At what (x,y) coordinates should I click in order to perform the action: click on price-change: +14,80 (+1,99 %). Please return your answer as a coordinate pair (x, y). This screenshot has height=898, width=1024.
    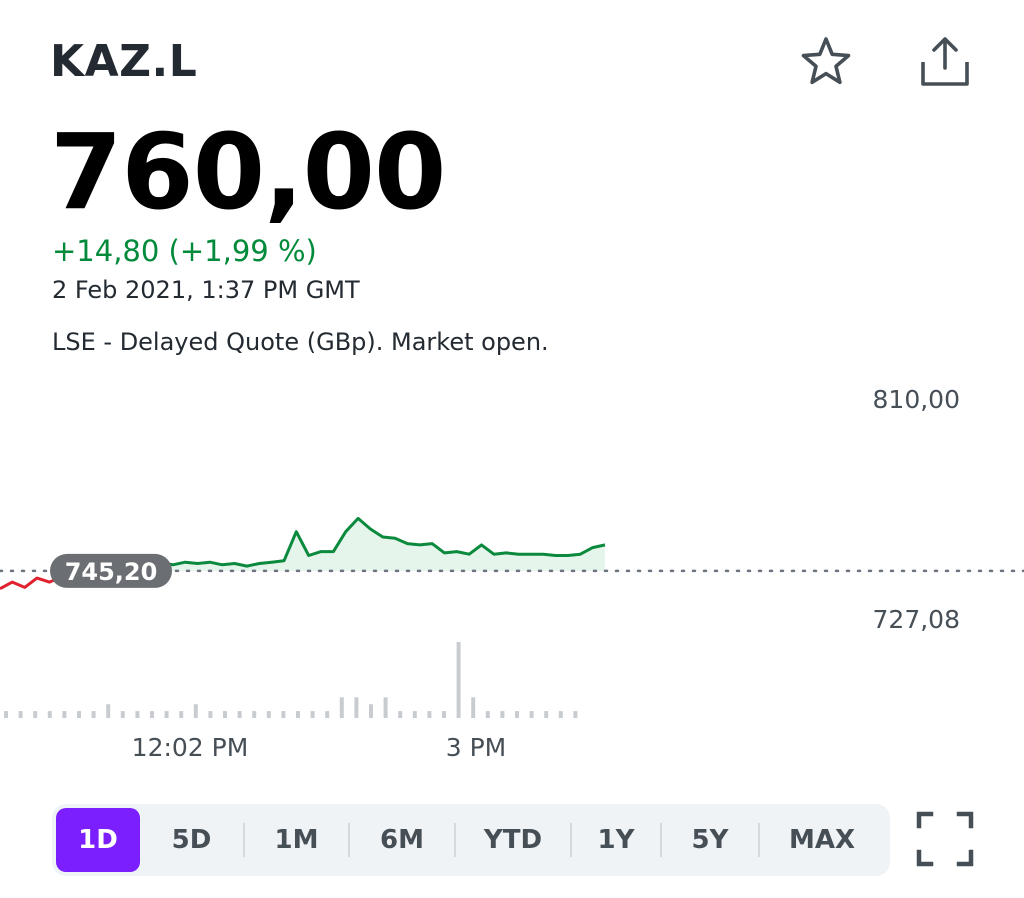
    Looking at the image, I should click on (184, 251).